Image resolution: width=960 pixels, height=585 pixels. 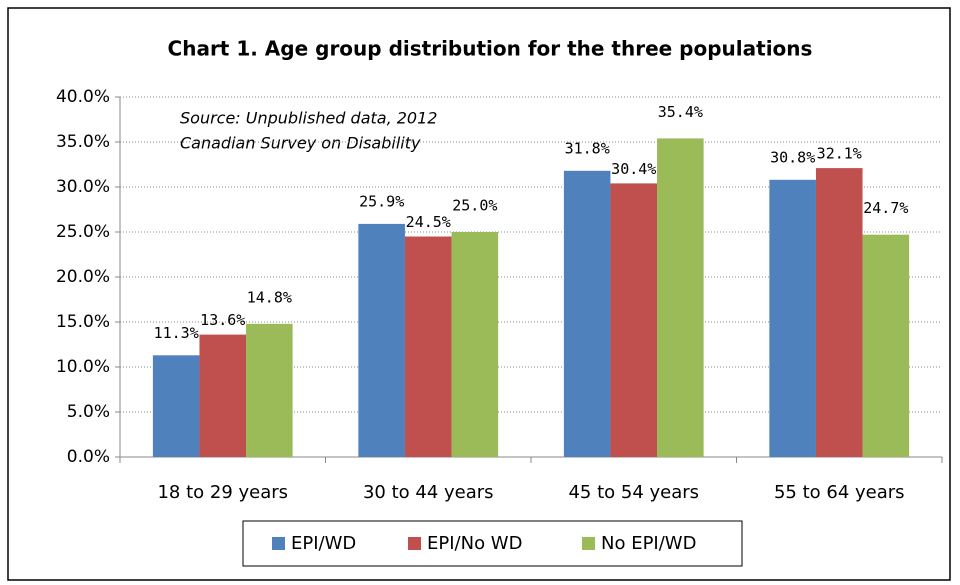 I want to click on value-label: 13.6%, so click(x=222, y=320).